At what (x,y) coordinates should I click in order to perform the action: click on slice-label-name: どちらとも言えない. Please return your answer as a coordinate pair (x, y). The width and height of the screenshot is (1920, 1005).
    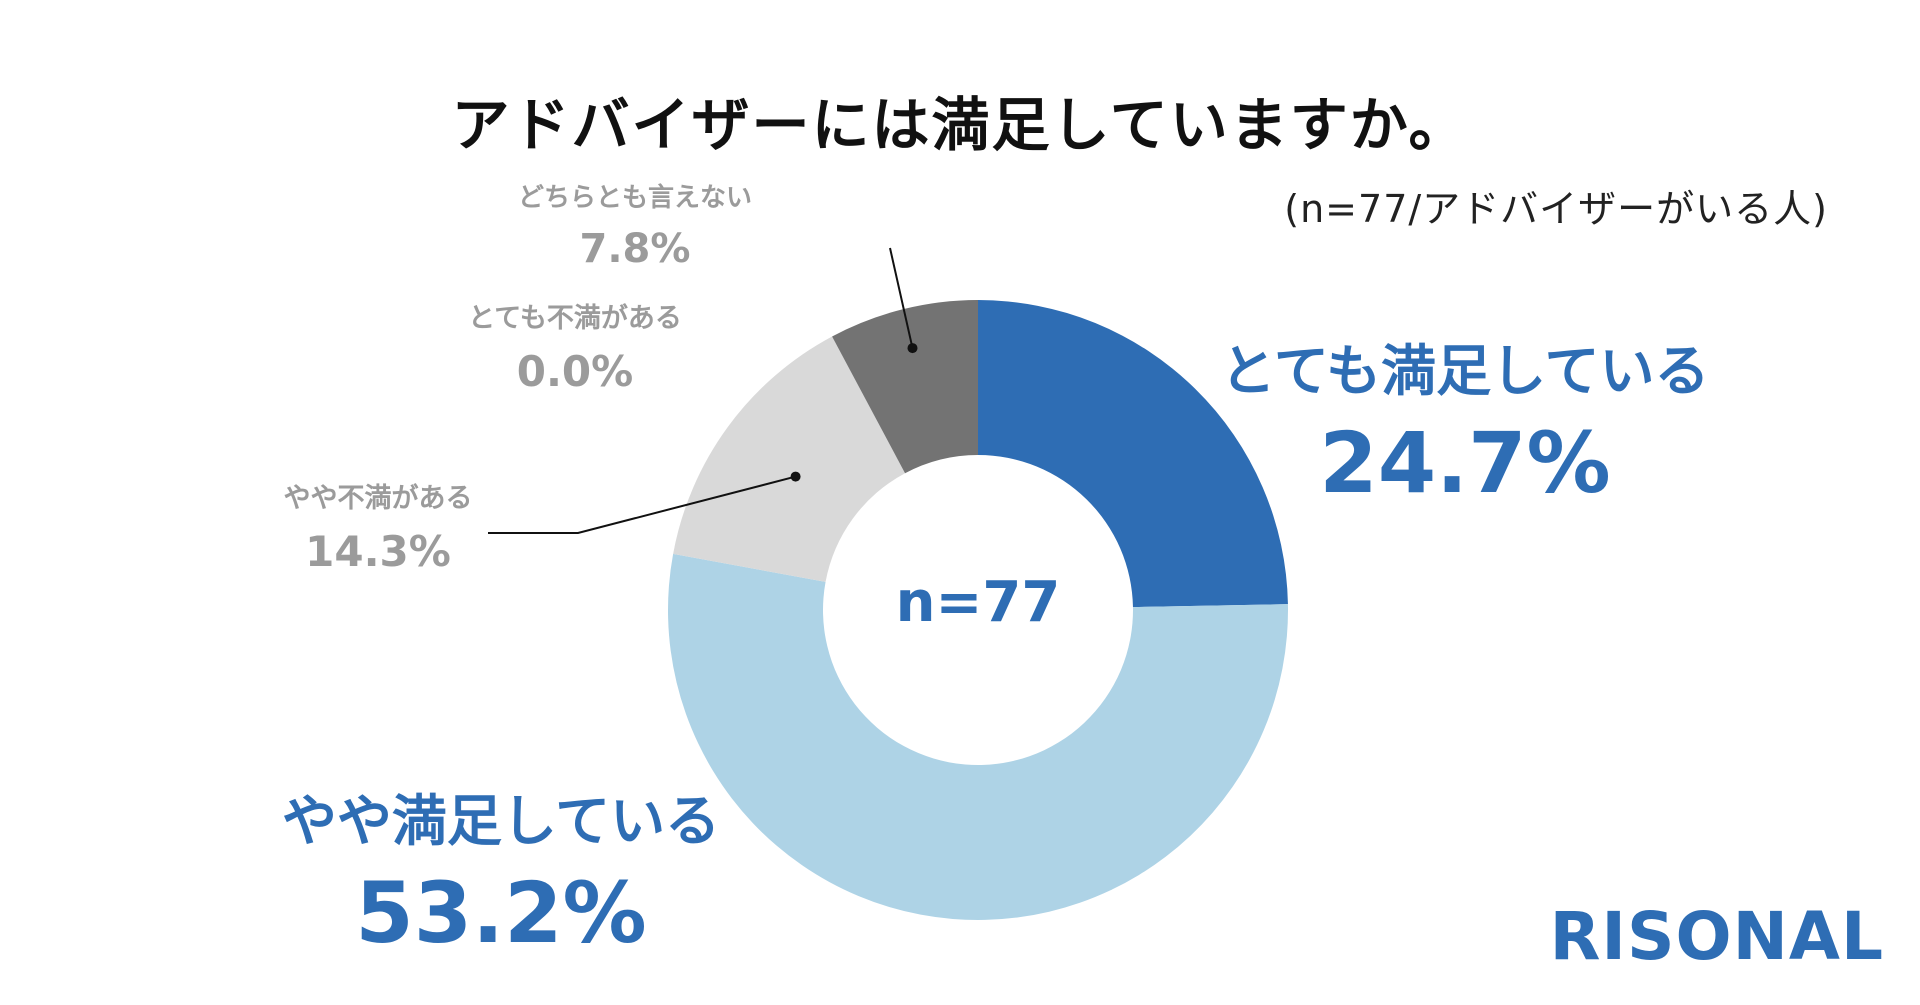
    Looking at the image, I should click on (634, 198).